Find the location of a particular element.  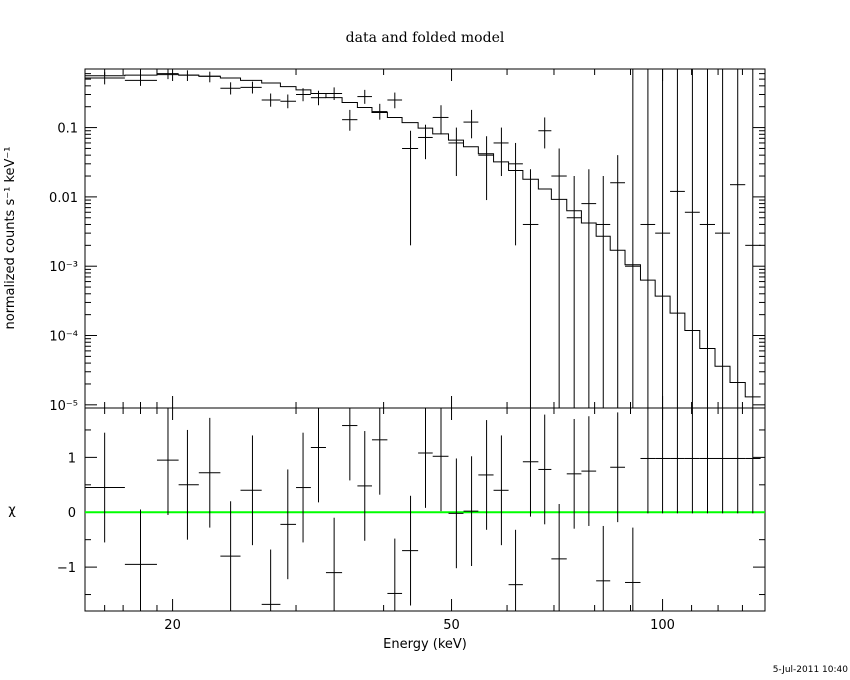

y-tick-label: 0 is located at coordinates (72, 513).